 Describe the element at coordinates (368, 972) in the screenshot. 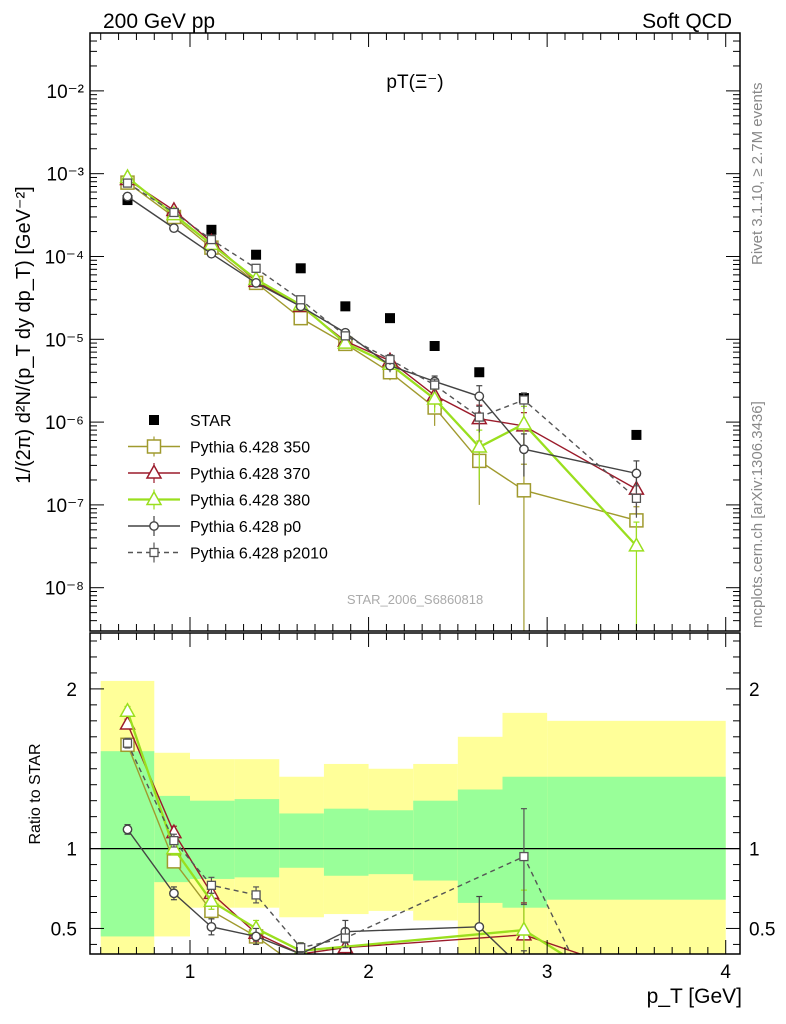

I see `x-tick-label: 2` at that location.